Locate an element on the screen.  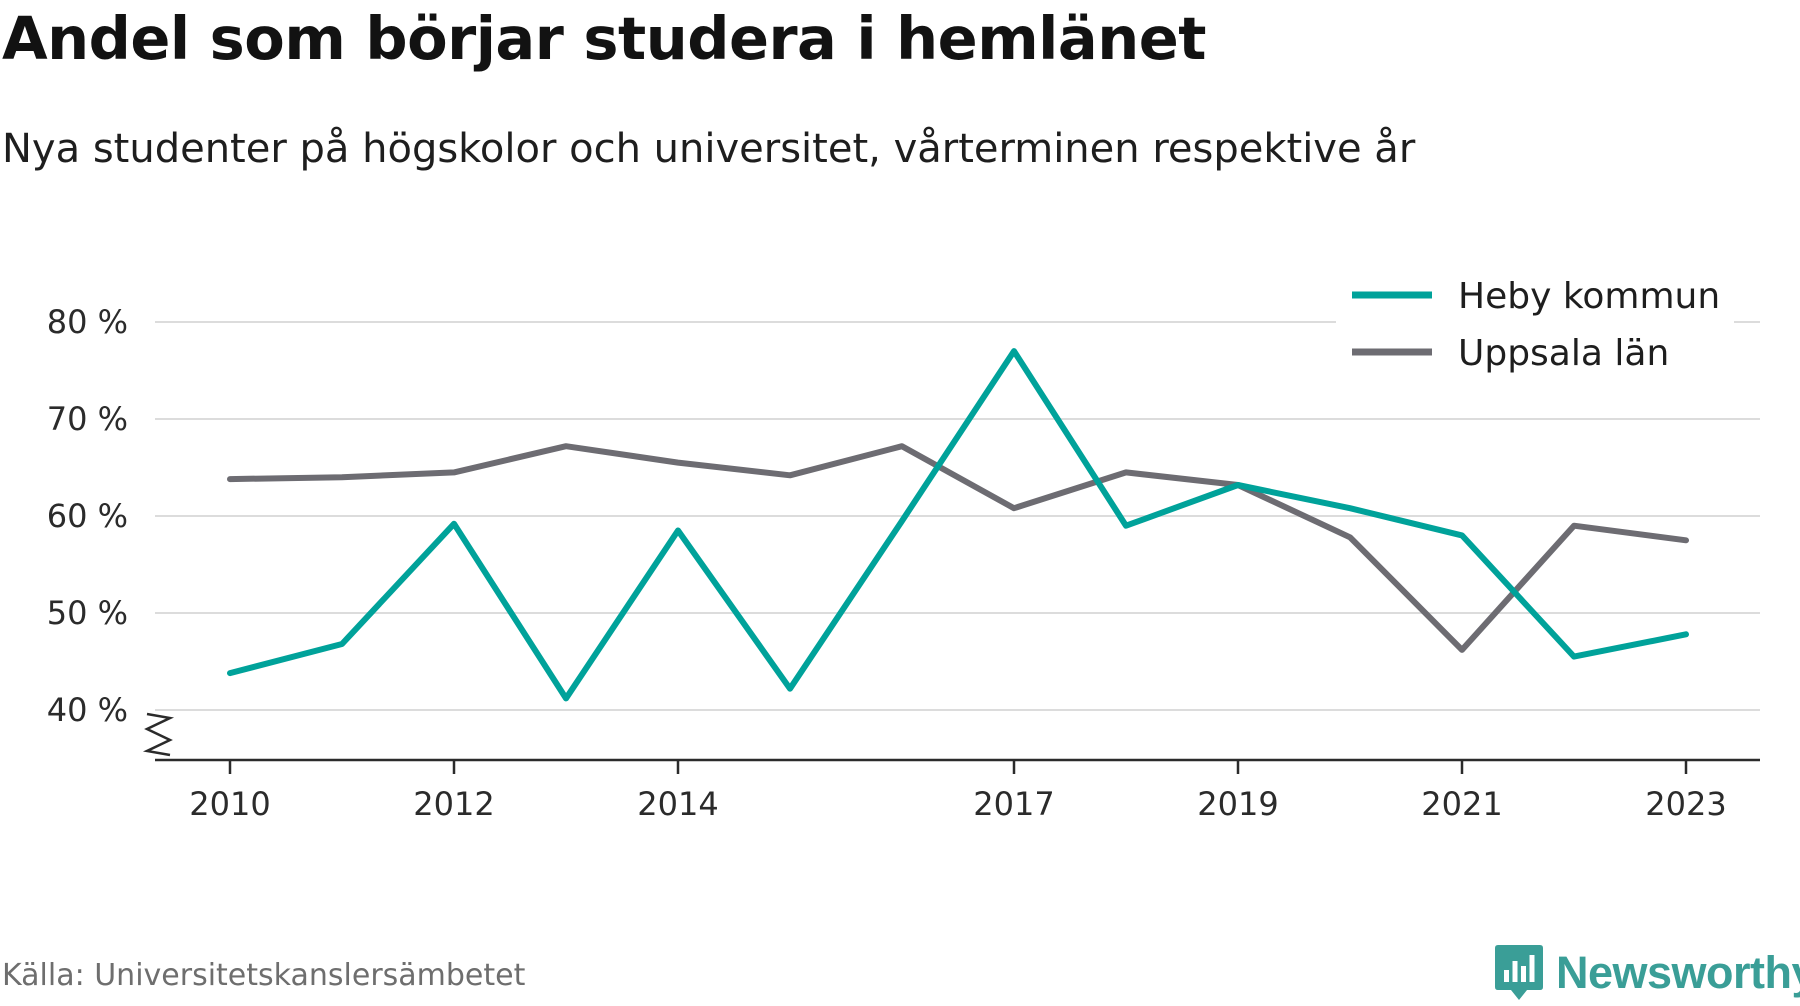
axis-break-zigzag is located at coordinates (158, 734).